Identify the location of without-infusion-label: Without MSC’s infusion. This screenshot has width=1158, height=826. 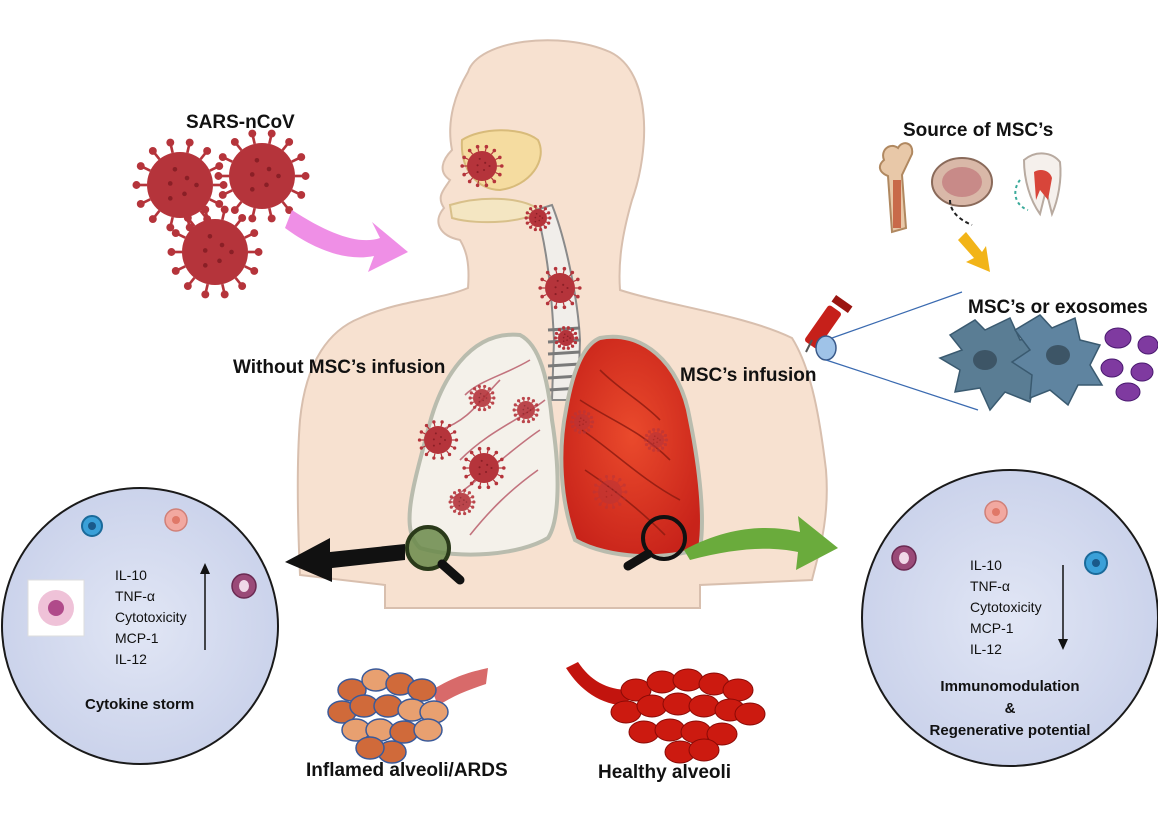
(339, 367).